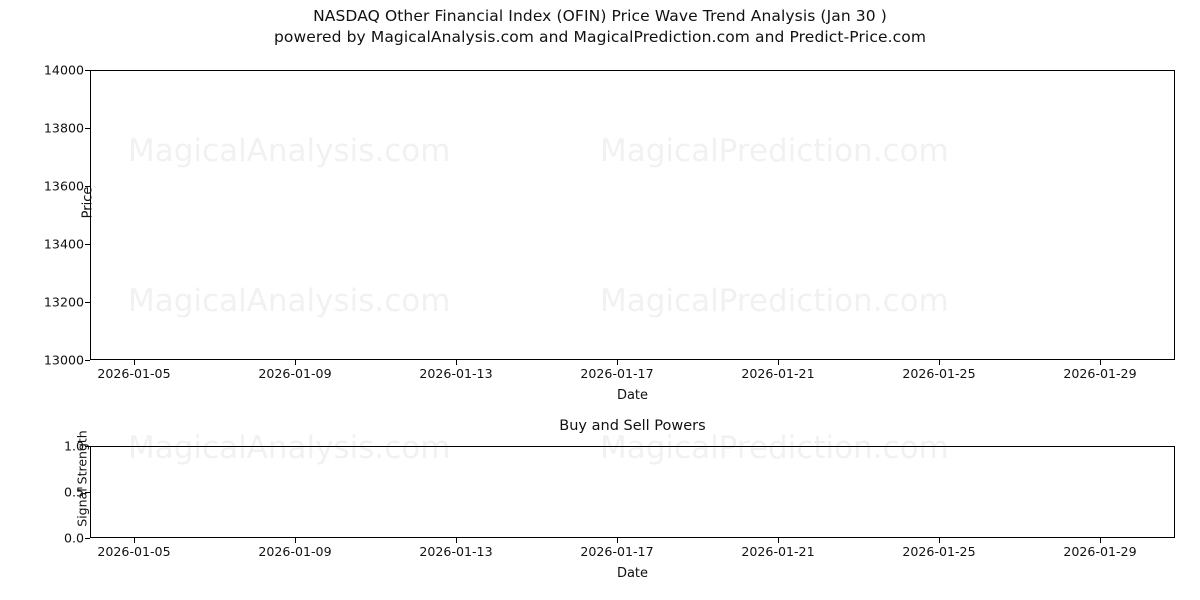 The width and height of the screenshot is (1200, 600). Describe the element at coordinates (63, 70) in the screenshot. I see `price-y-tick-label: 14000` at that location.